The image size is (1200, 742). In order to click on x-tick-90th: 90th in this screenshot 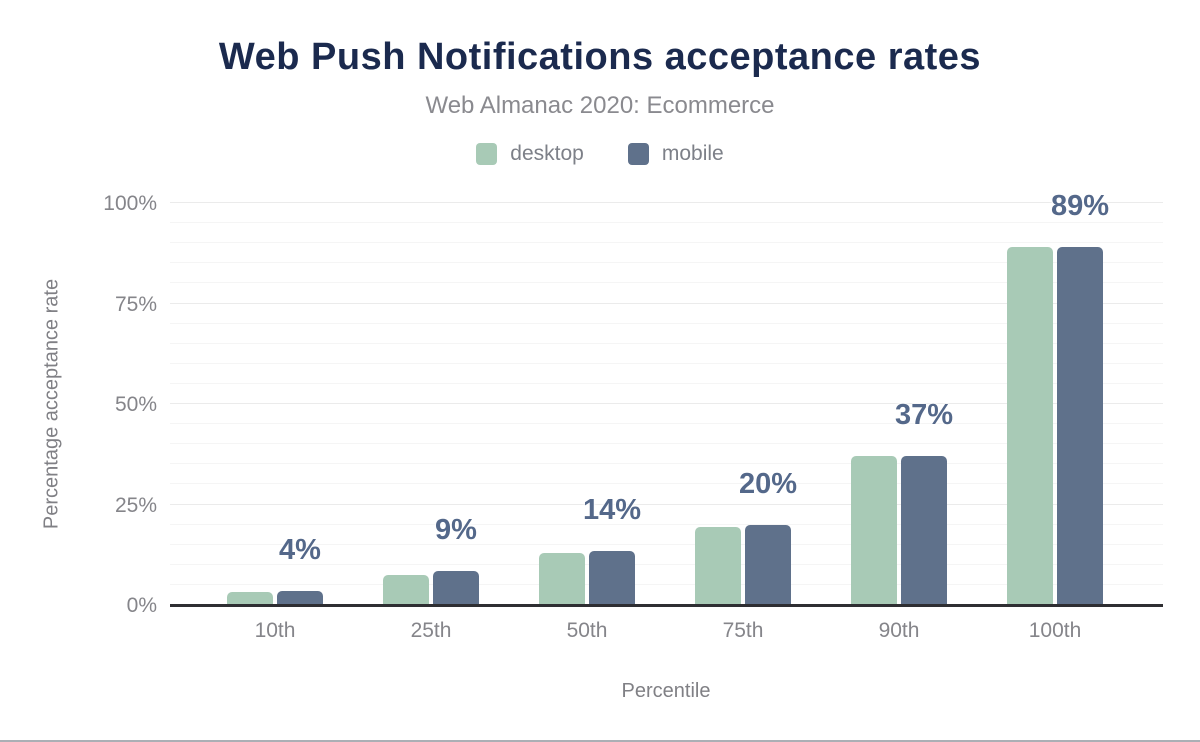, I will do `click(899, 630)`.